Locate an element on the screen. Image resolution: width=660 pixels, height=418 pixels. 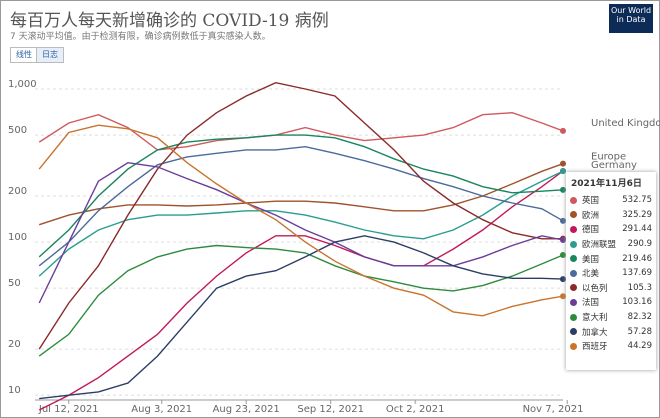
x-tick-label: Sep 12, 2021 is located at coordinates (330, 409).